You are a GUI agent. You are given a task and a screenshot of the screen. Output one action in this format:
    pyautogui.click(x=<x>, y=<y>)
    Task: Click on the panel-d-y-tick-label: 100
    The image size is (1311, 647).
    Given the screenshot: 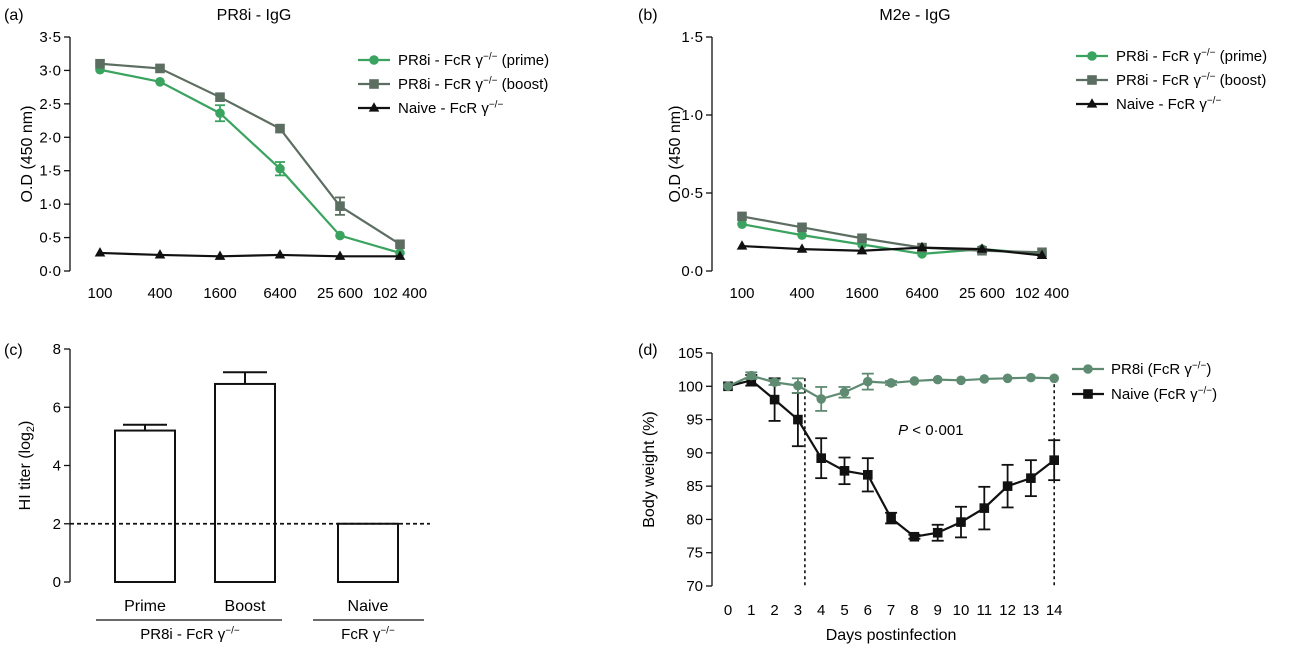 What is the action you would take?
    pyautogui.click(x=690, y=386)
    